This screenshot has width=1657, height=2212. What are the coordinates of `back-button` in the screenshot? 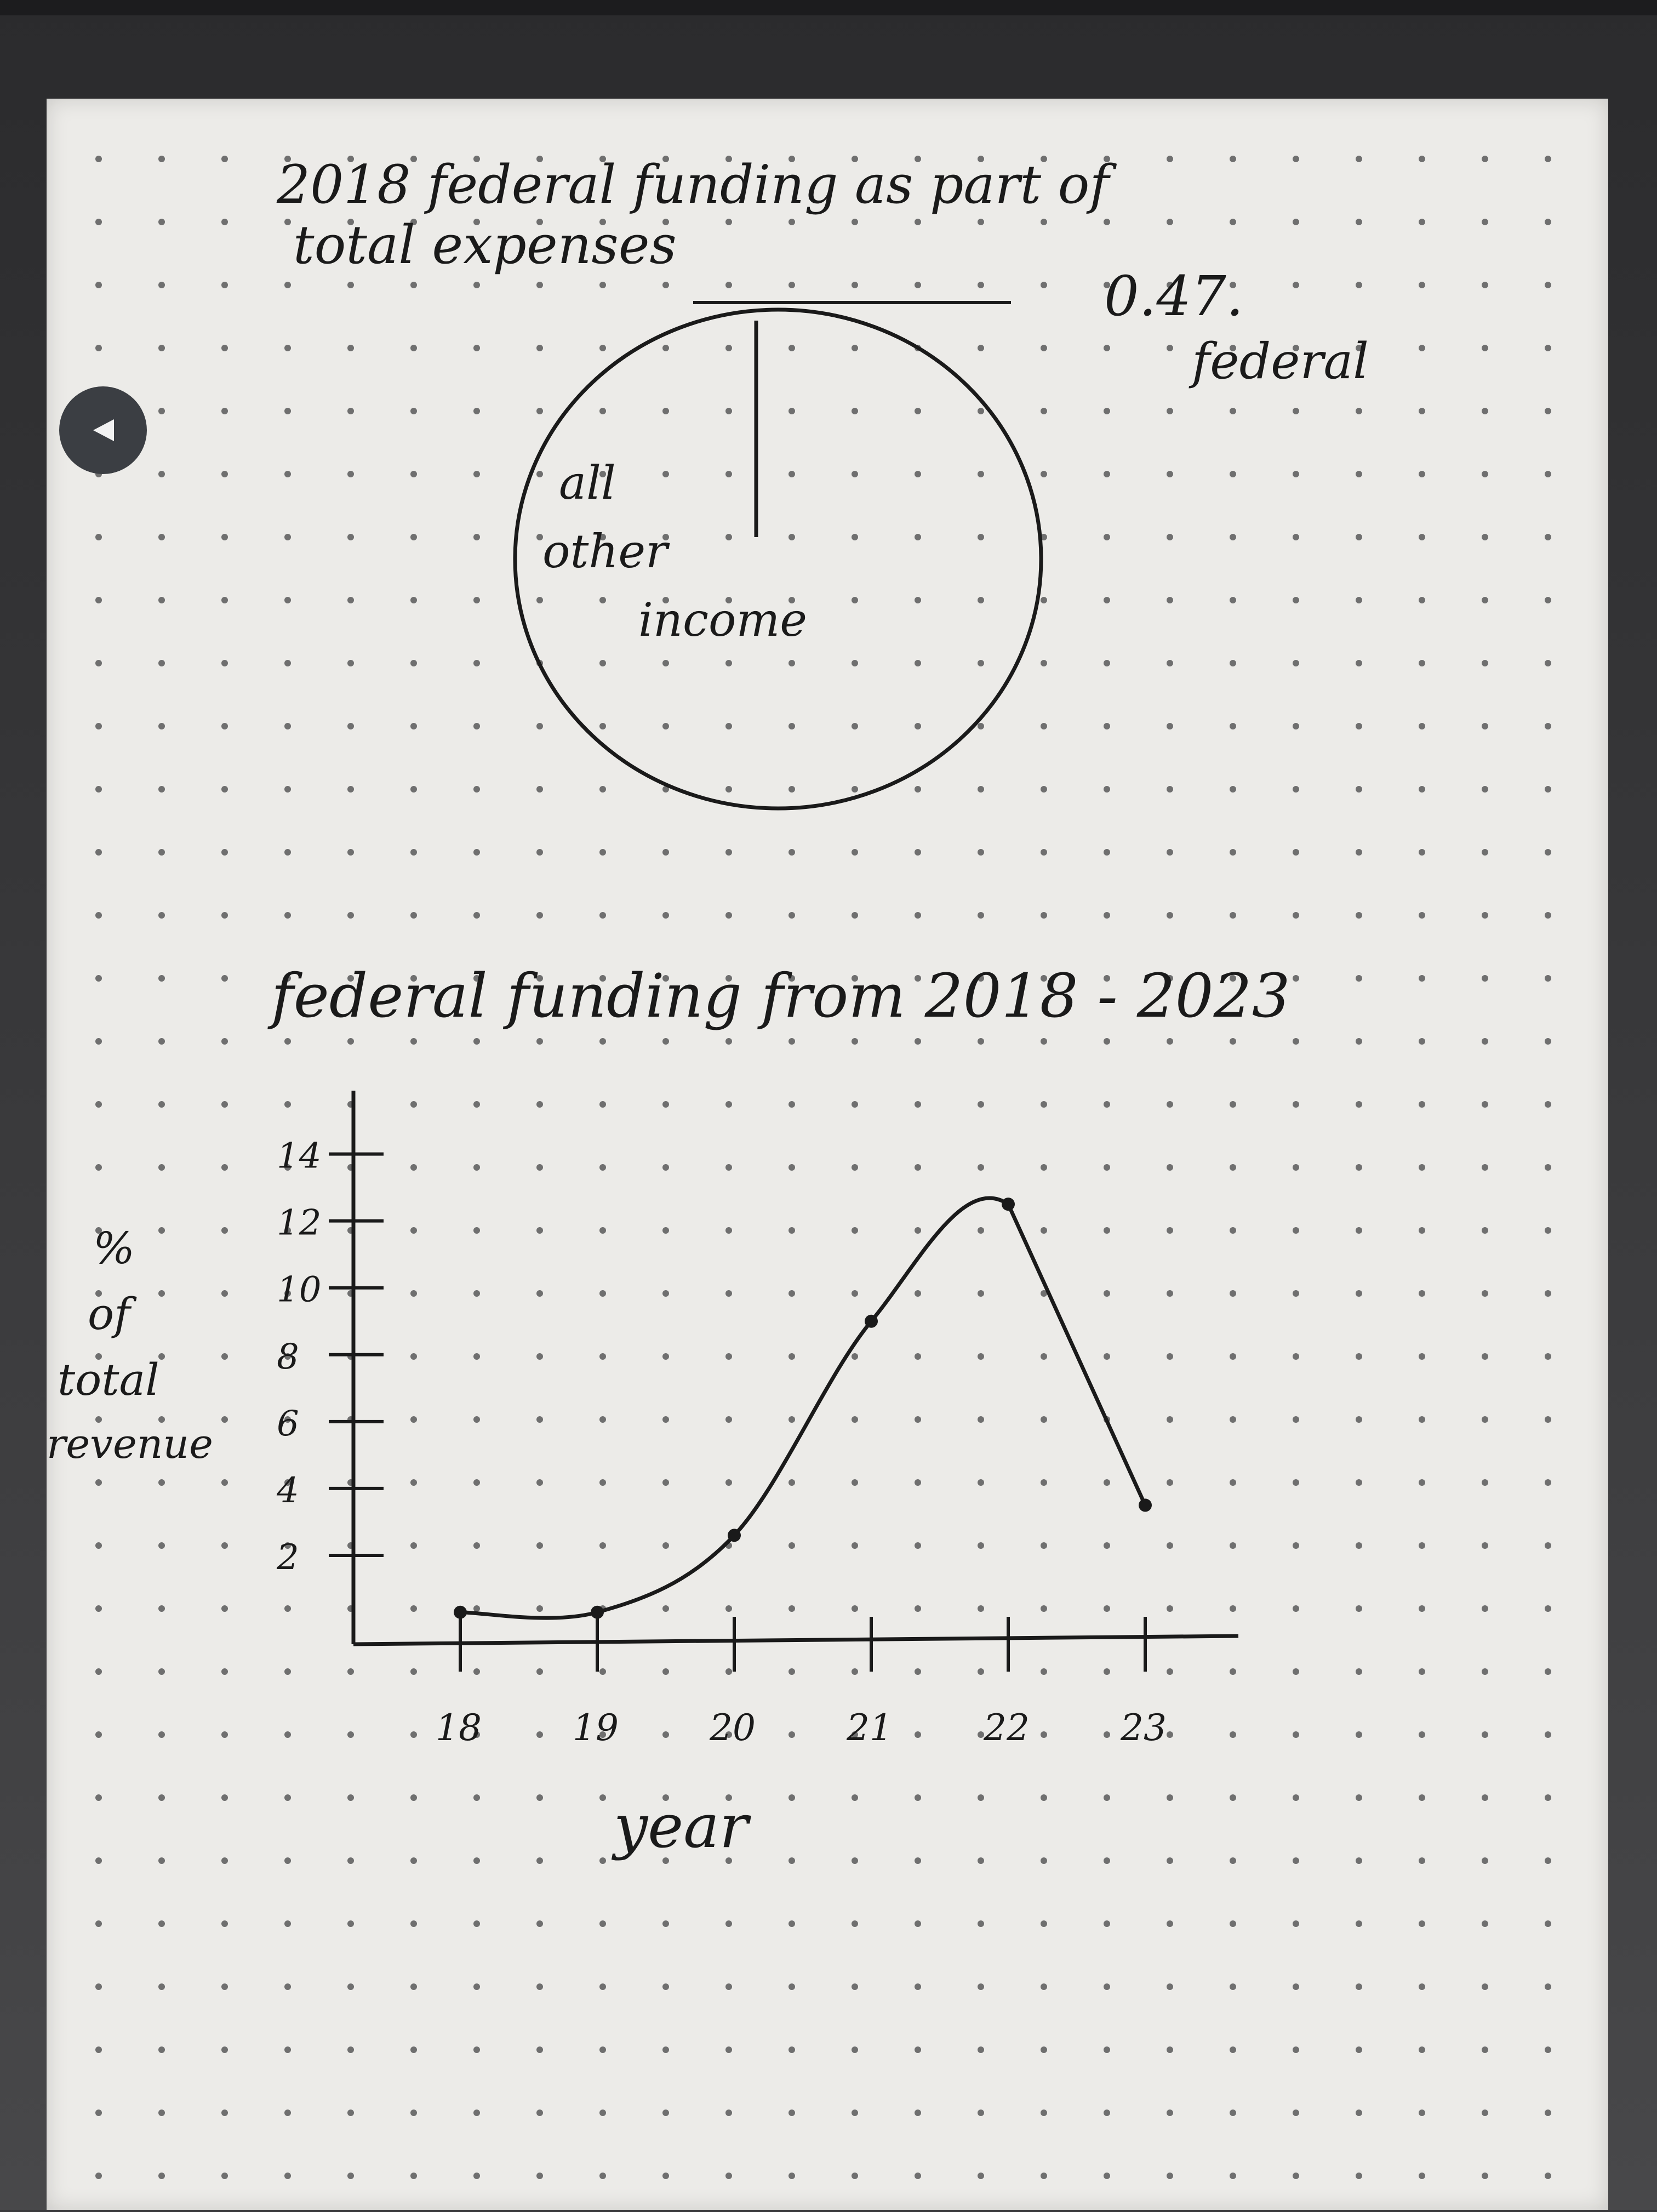 It's located at (103, 430).